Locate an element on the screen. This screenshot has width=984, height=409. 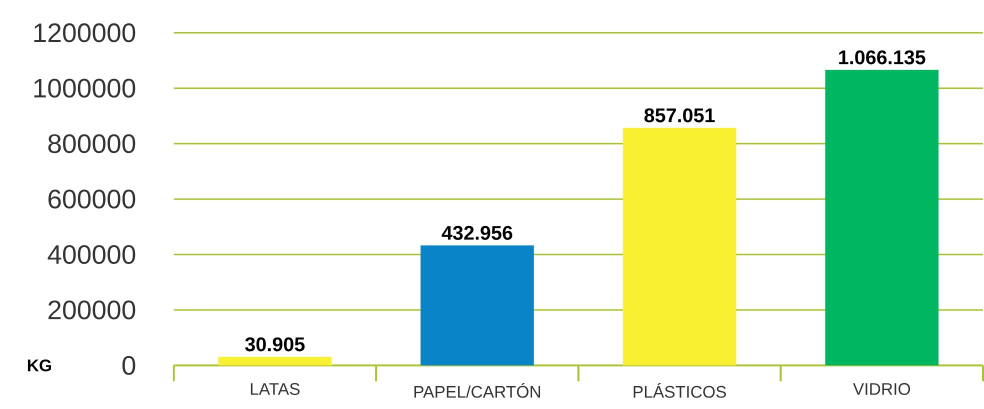
y-tick-label: 0 is located at coordinates (129, 365).